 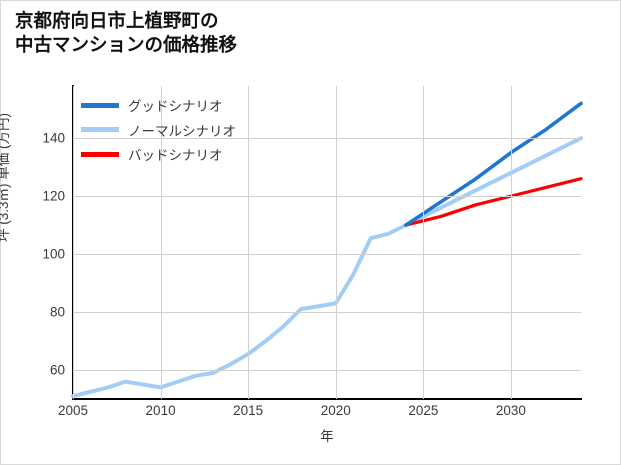 I want to click on y-axis-tick-label: 60, so click(x=57, y=370).